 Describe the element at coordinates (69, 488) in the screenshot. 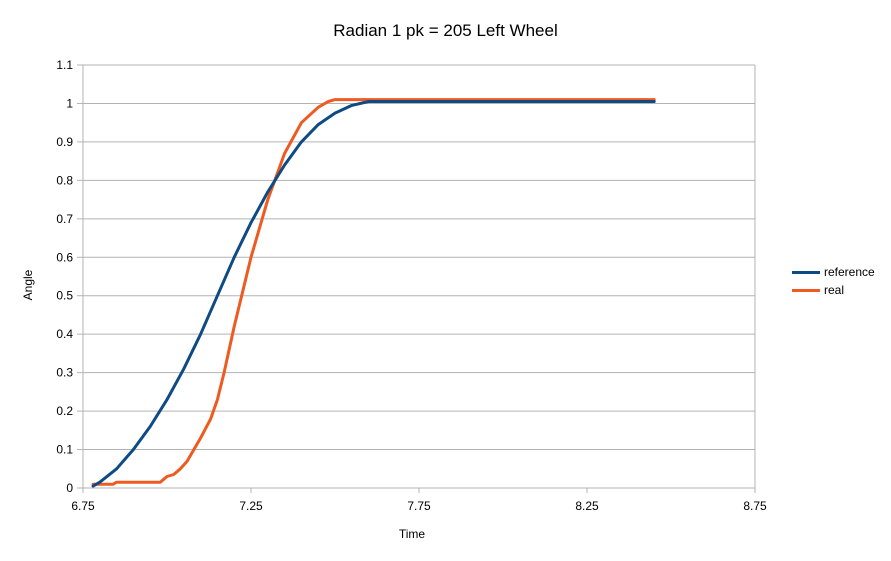

I see `y-tick-label: 0` at that location.